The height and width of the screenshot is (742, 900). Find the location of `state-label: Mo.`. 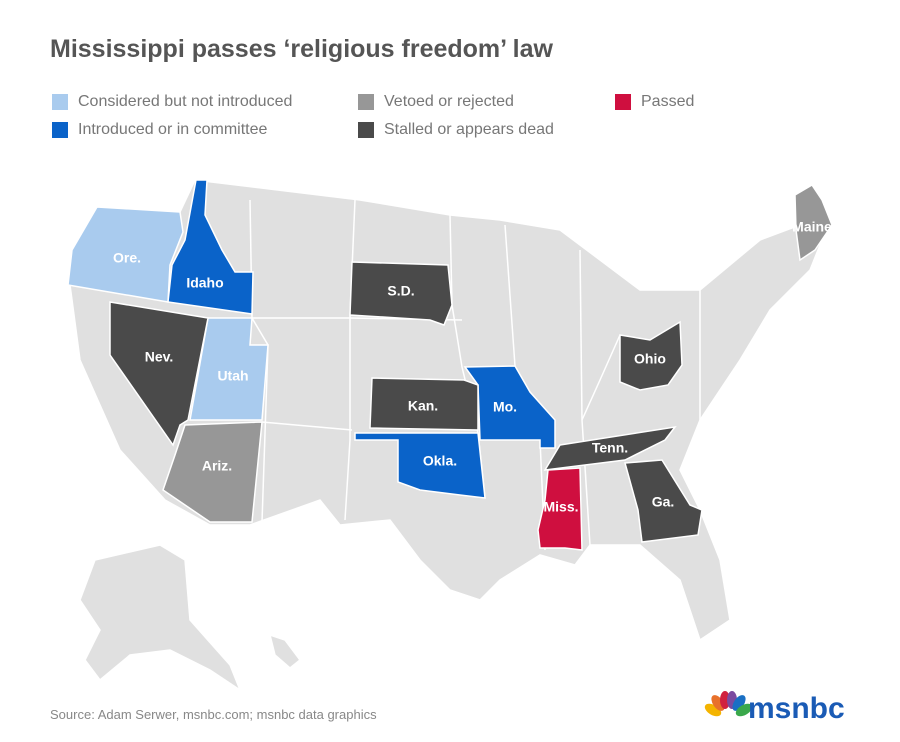

state-label: Mo. is located at coordinates (505, 407).